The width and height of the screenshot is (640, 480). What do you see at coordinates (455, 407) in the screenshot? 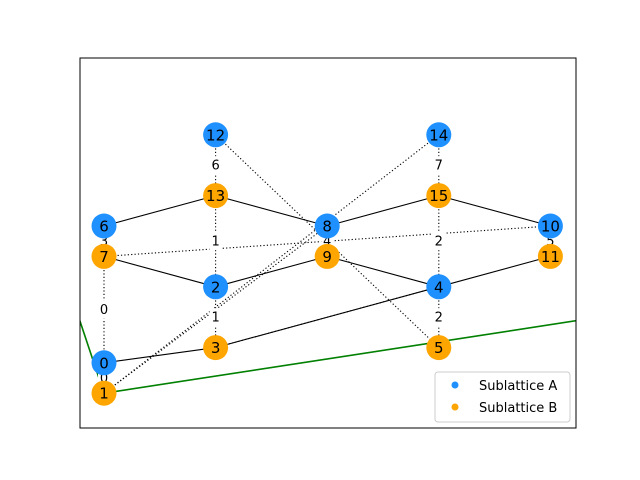
I see `legend-marker-sublattice-b` at bounding box center [455, 407].